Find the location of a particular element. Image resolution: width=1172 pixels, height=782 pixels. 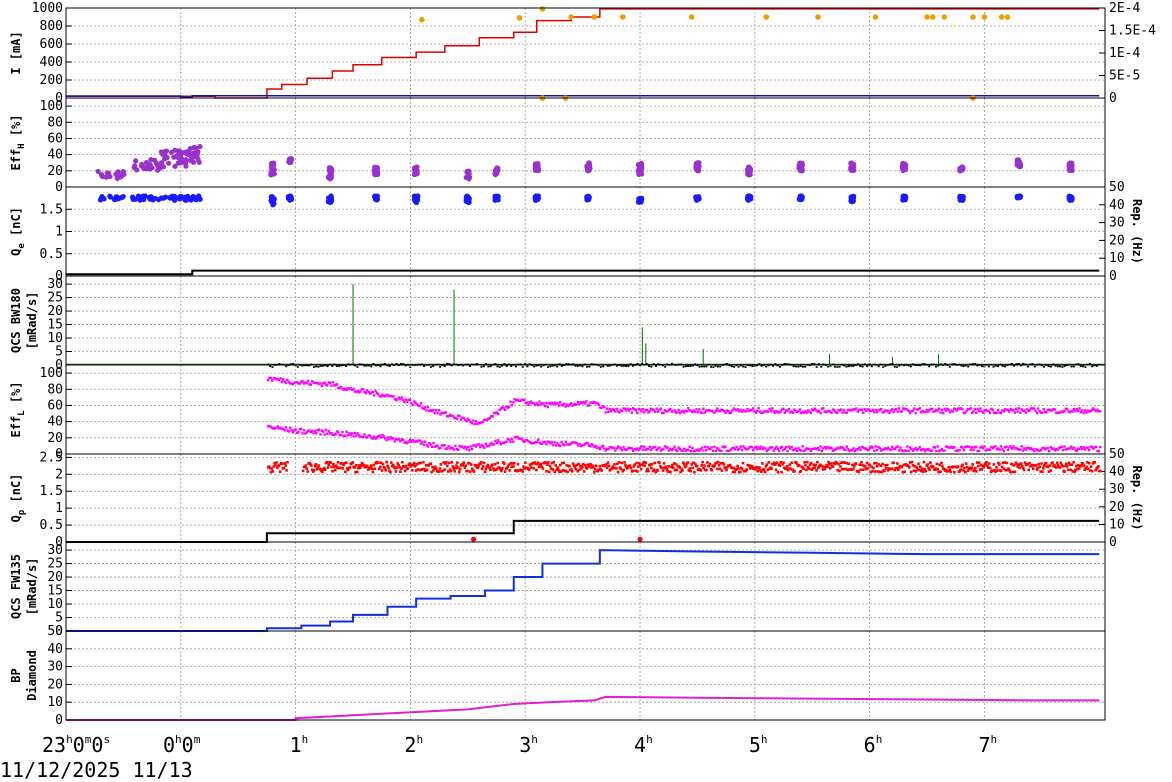

y-tick-label: 60 is located at coordinates (55, 405).